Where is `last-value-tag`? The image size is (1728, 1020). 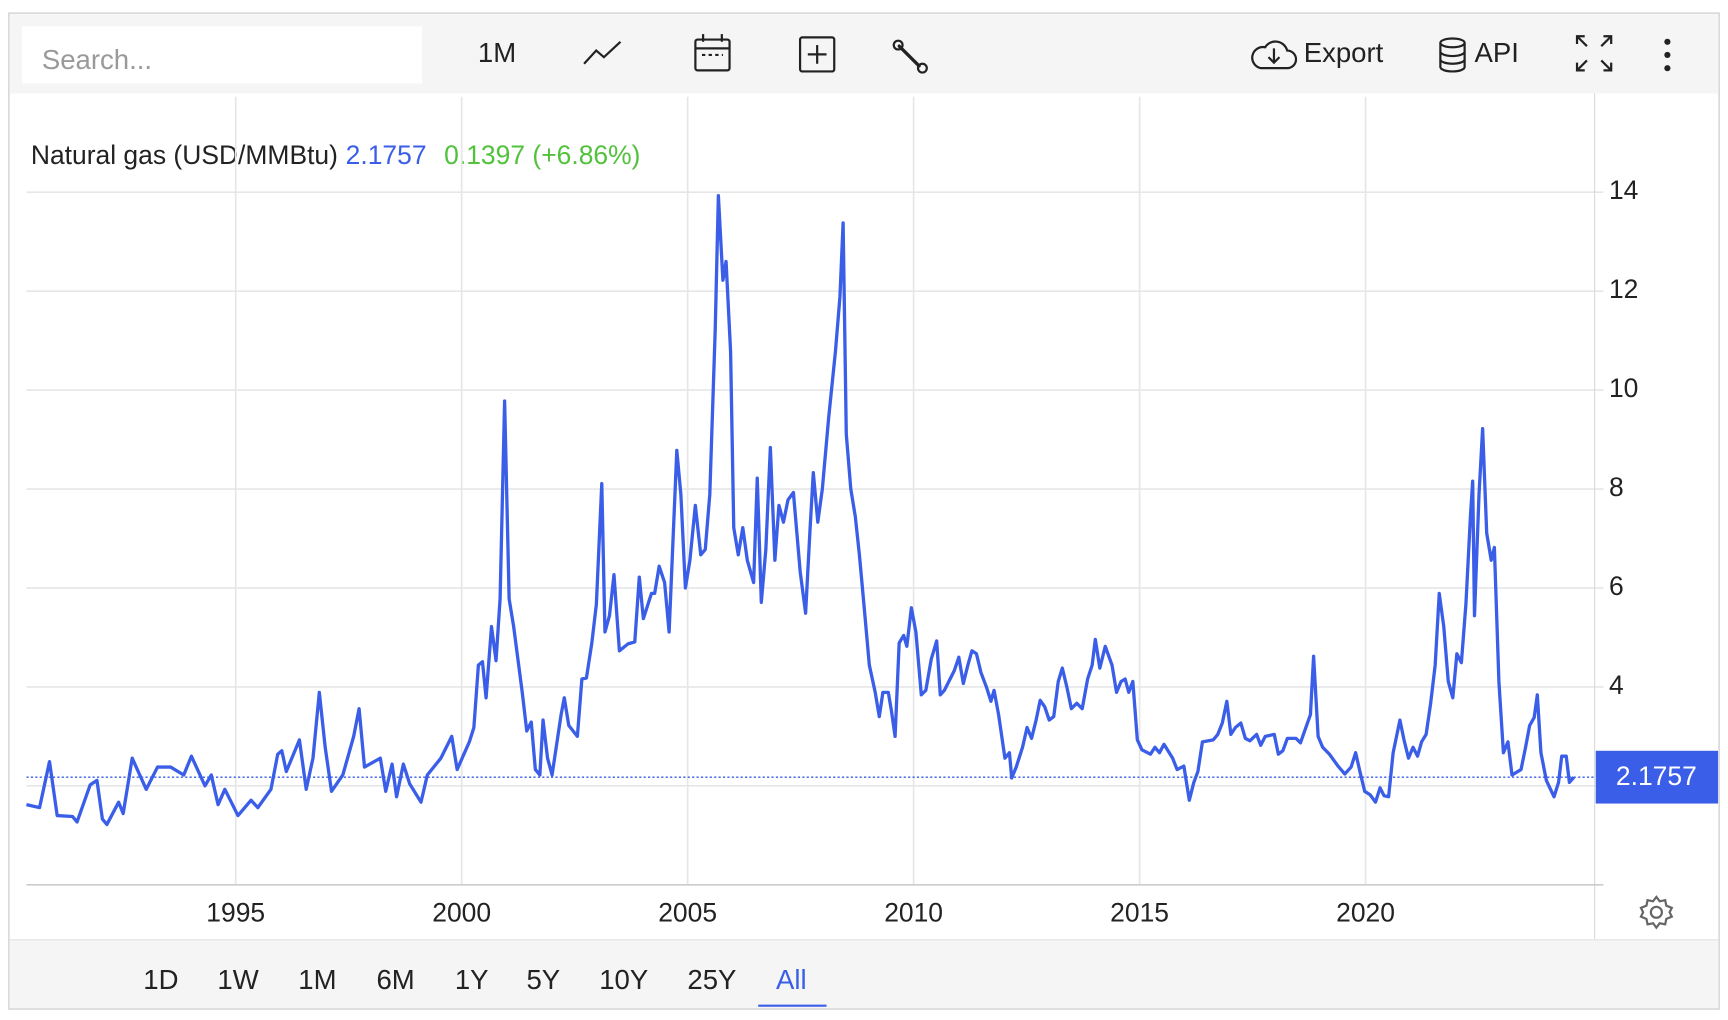 last-value-tag is located at coordinates (1657, 777).